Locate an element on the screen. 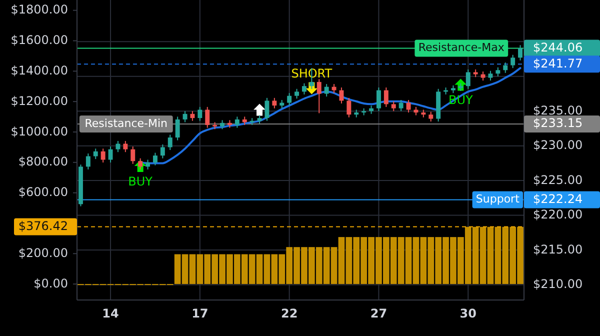 Image resolution: width=600 pixels, height=336 pixels. y-tick-label: $244.06 is located at coordinates (558, 47).